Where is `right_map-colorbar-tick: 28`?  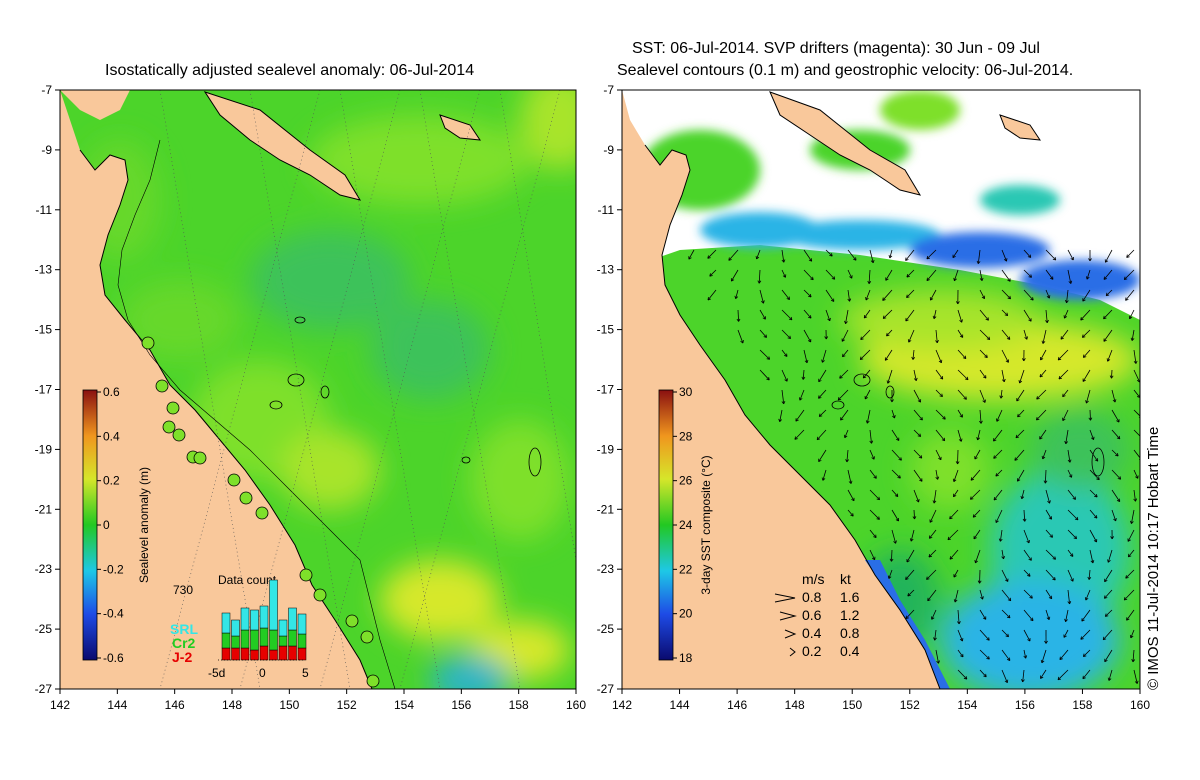 right_map-colorbar-tick: 28 is located at coordinates (686, 436).